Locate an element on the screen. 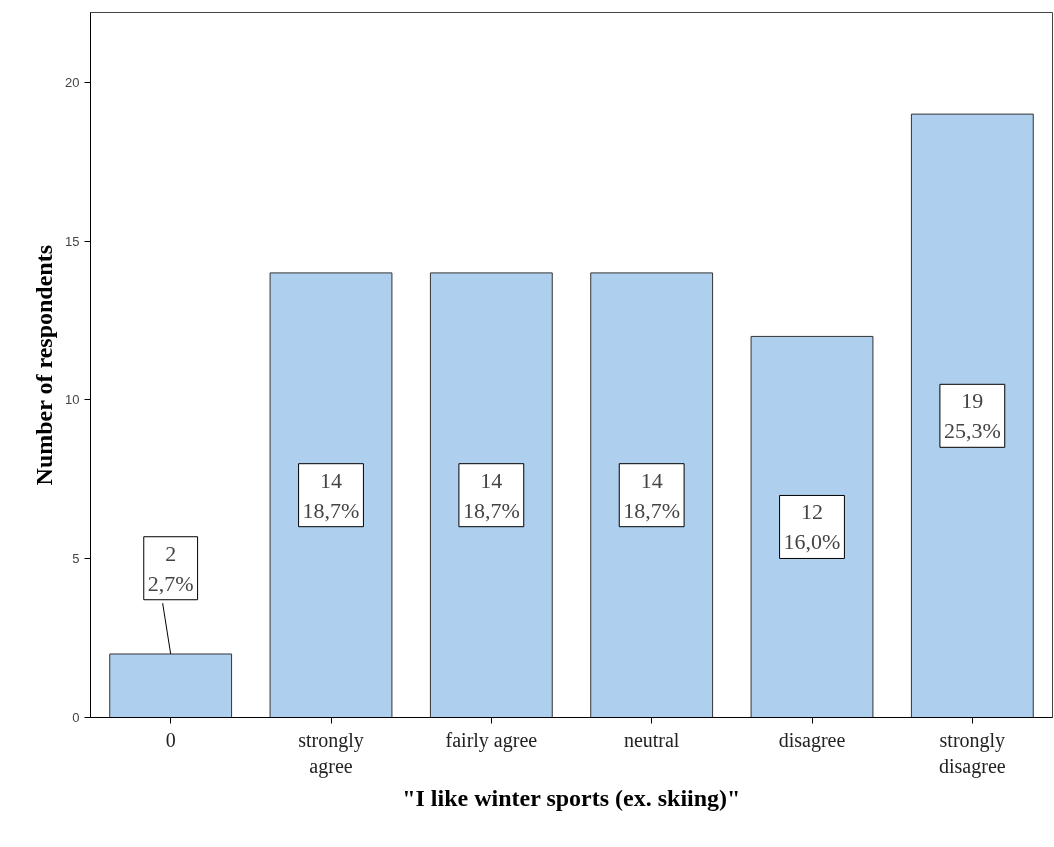  y-axis-title: Number of respondents is located at coordinates (44, 365).